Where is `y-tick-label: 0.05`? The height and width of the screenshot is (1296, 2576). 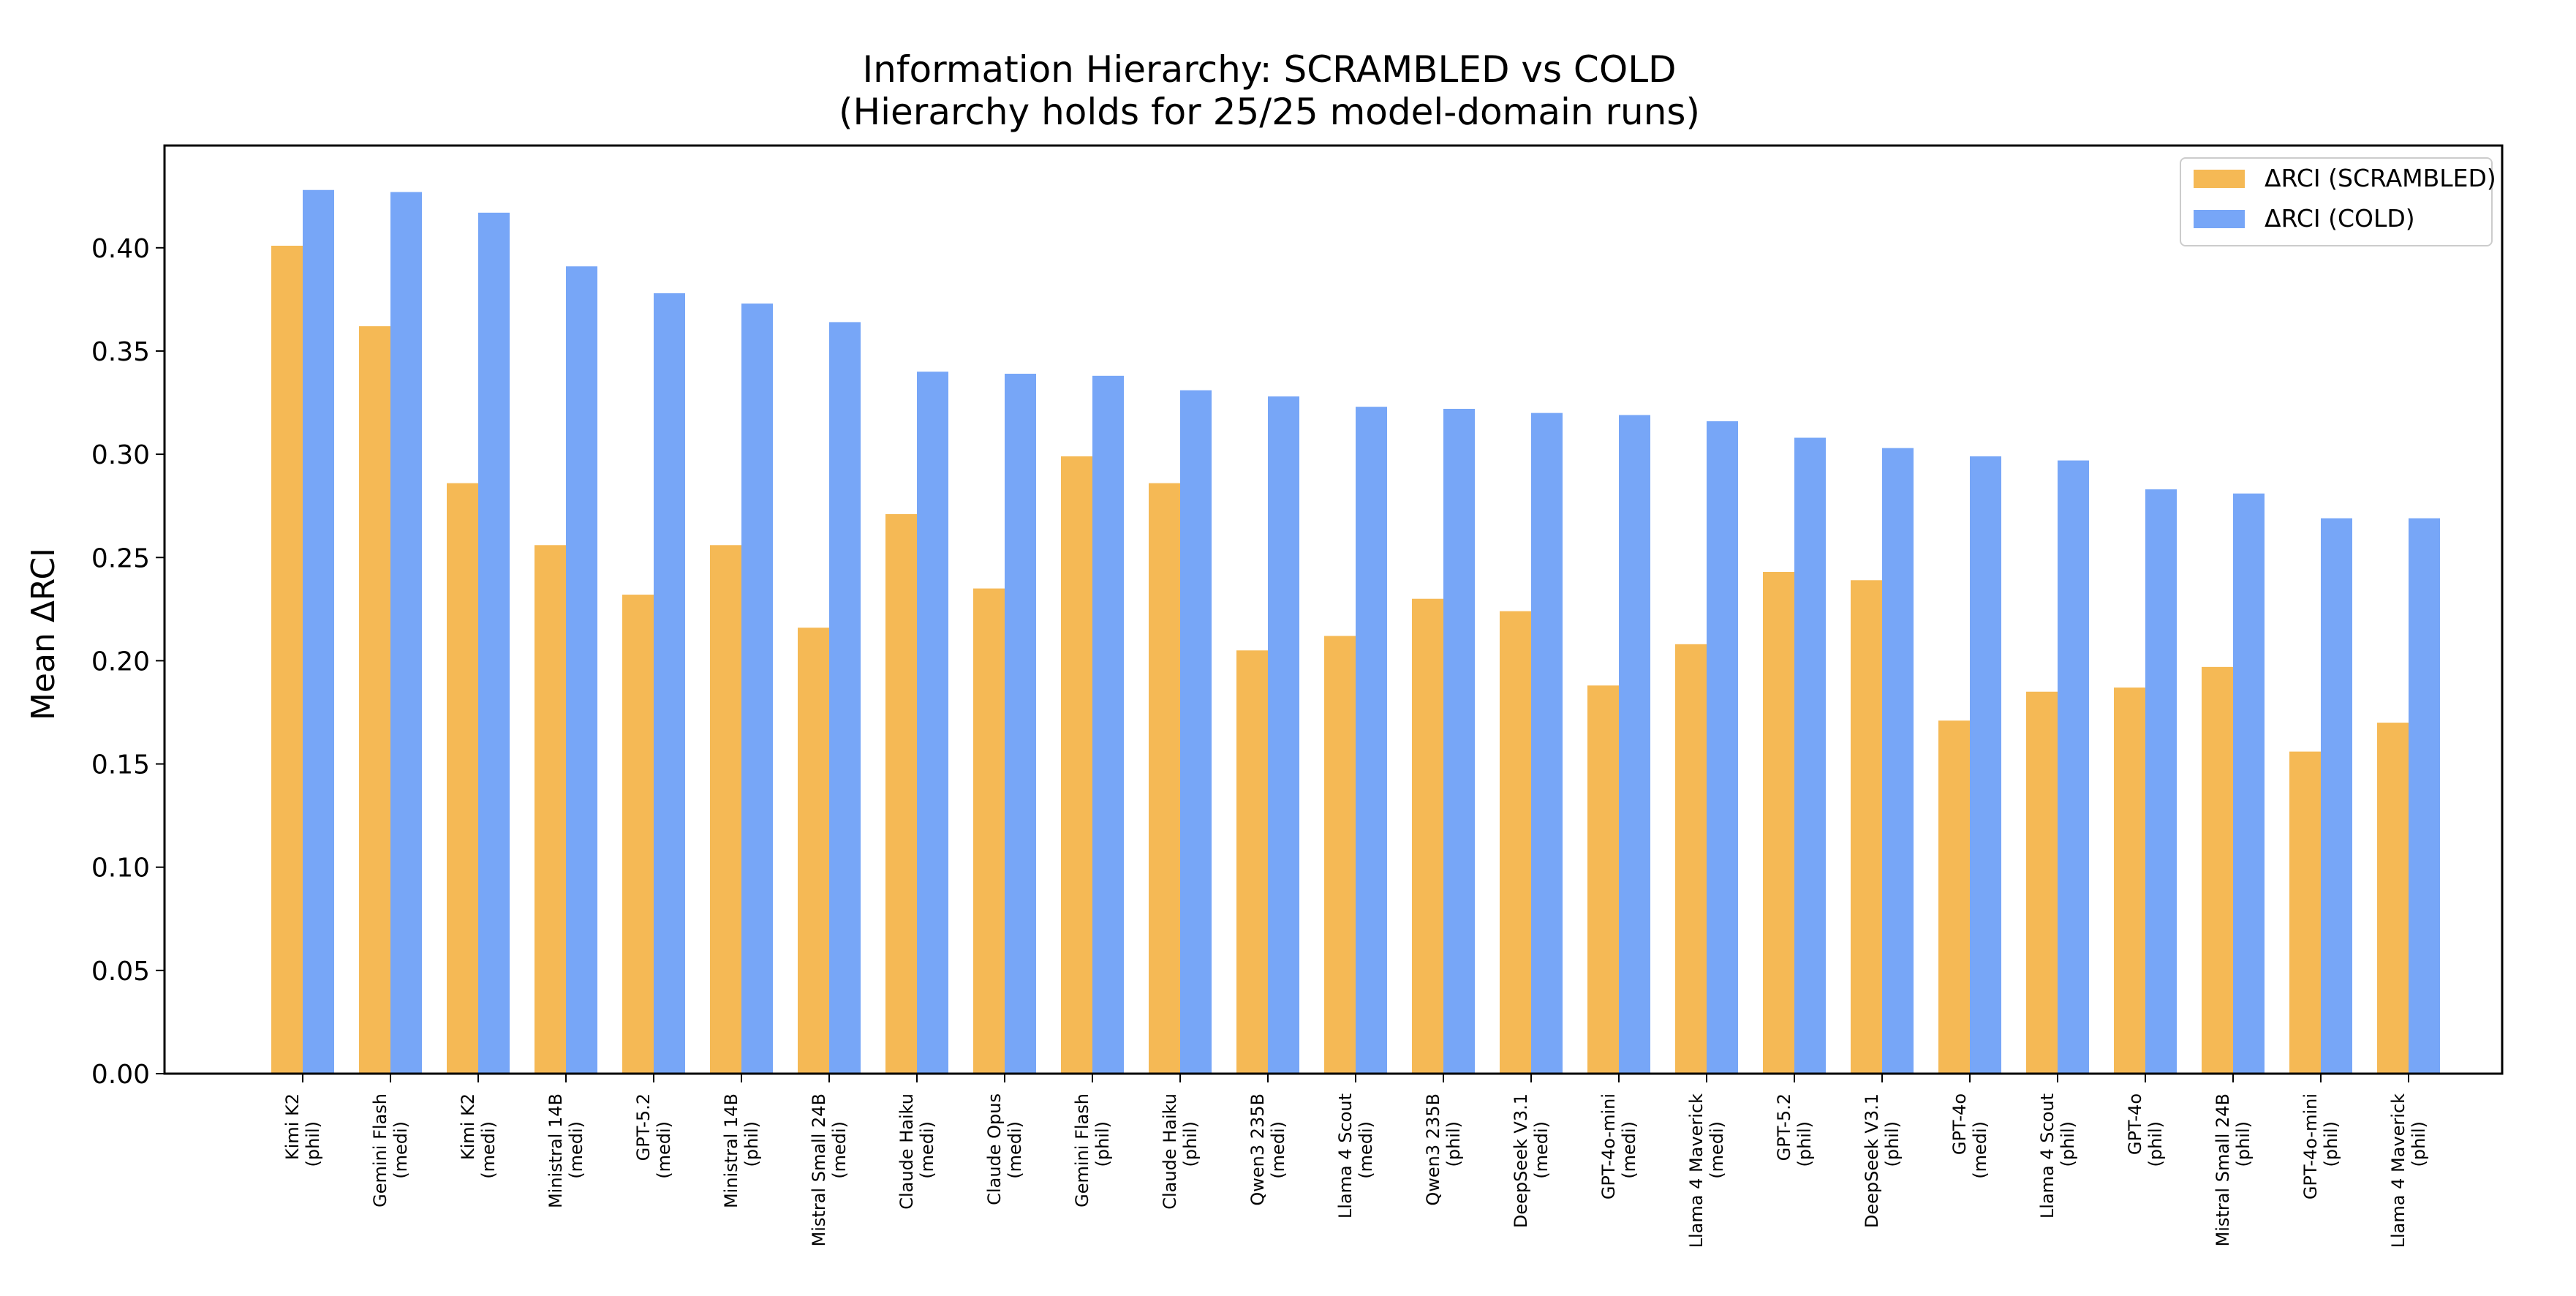
y-tick-label: 0.05 is located at coordinates (120, 972).